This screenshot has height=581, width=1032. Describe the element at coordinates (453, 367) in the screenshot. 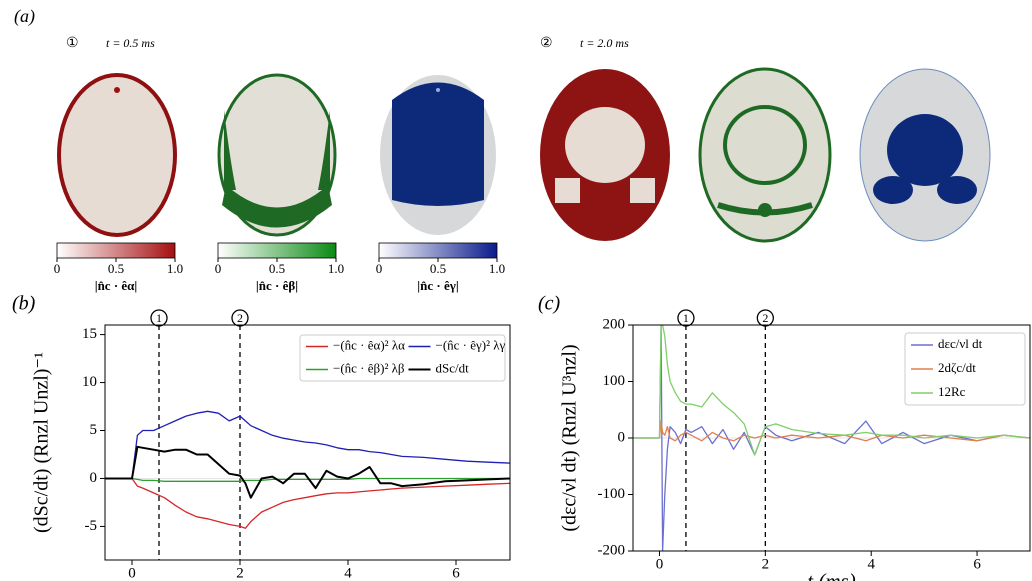

I see `legend-label: dSc/dt` at that location.